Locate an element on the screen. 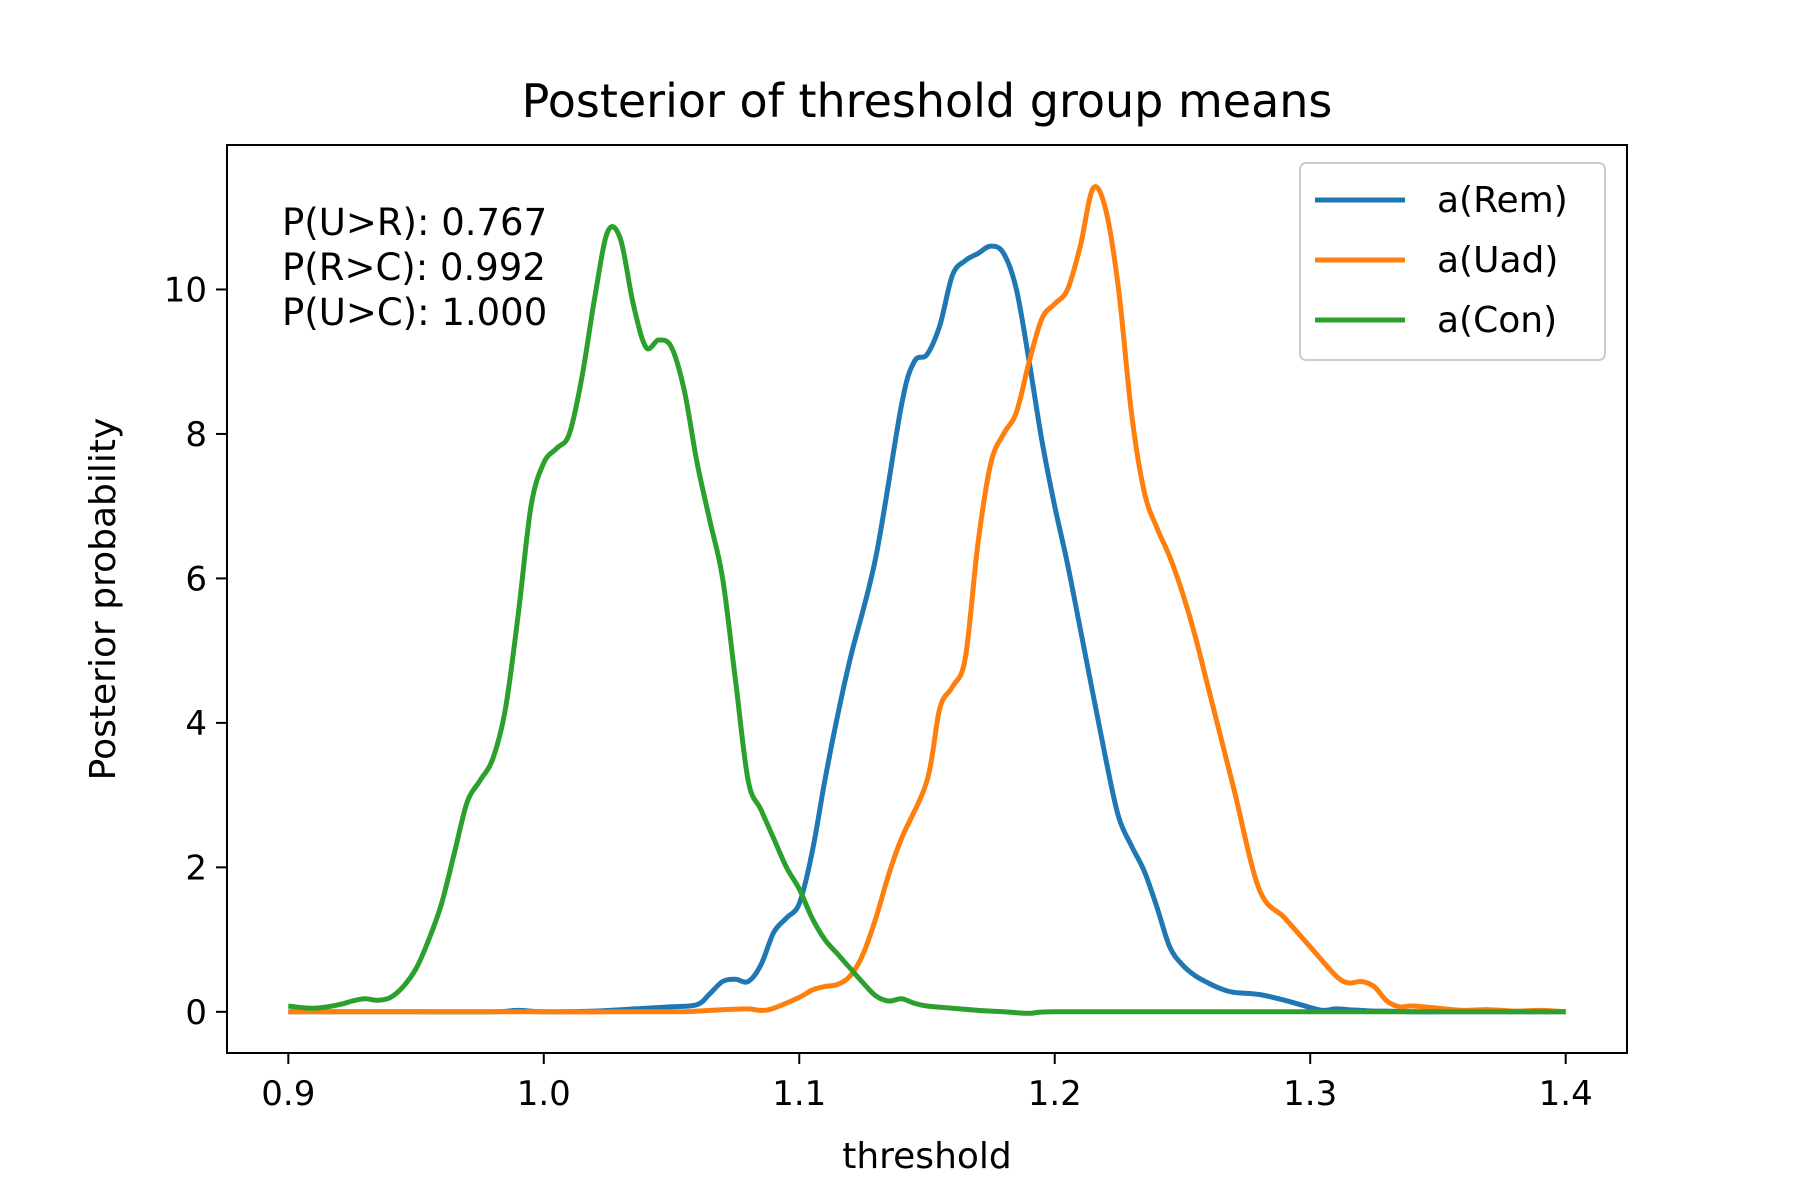 Image resolution: width=1800 pixels, height=1200 pixels. annotation-p-r-gt-c: P(R>C): 0.992 is located at coordinates (414, 267).